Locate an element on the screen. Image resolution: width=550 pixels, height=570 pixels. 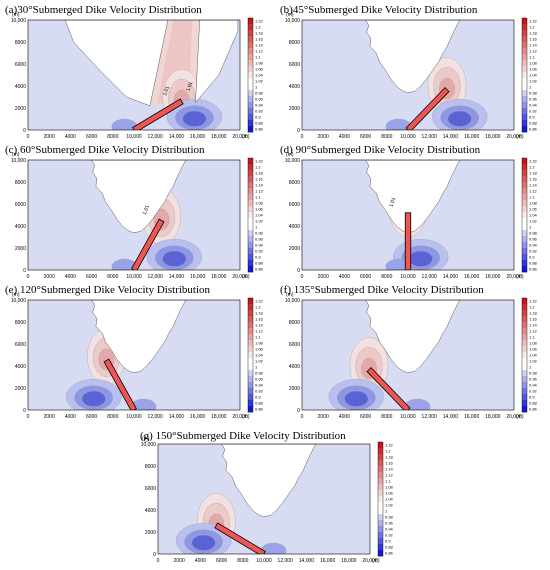
plot-frame is located at coordinates (408, 75).